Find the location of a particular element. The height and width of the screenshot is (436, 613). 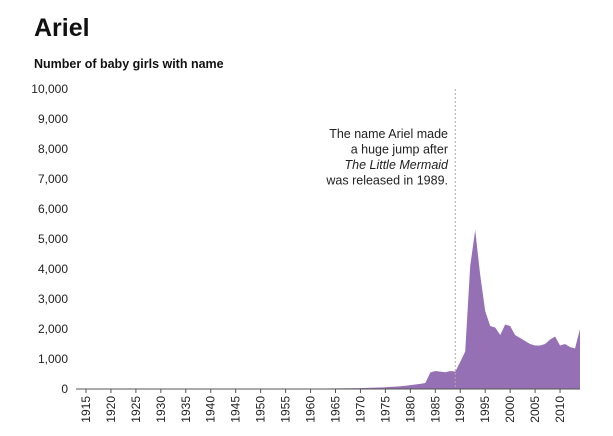

y-tick-label: 9,000 is located at coordinates (53, 119).